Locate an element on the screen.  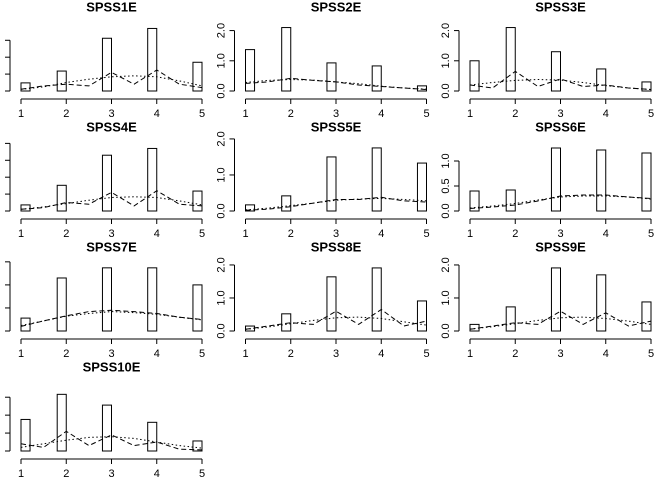
y-tick-label: 2 is located at coordinates (1, 143).